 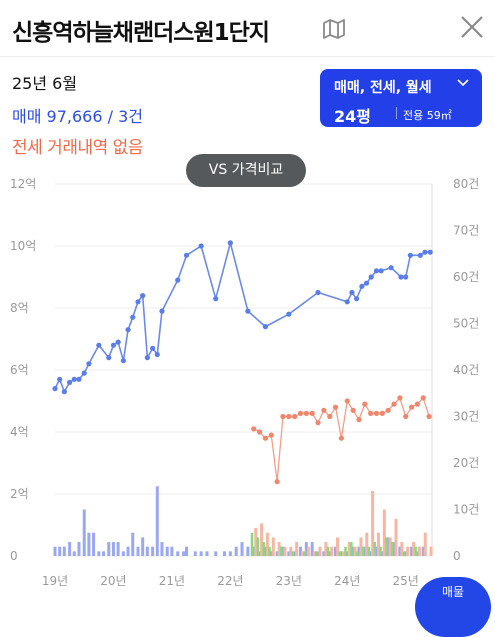 I want to click on trade-type-label: 매매, 전세, 월세, so click(x=383, y=88).